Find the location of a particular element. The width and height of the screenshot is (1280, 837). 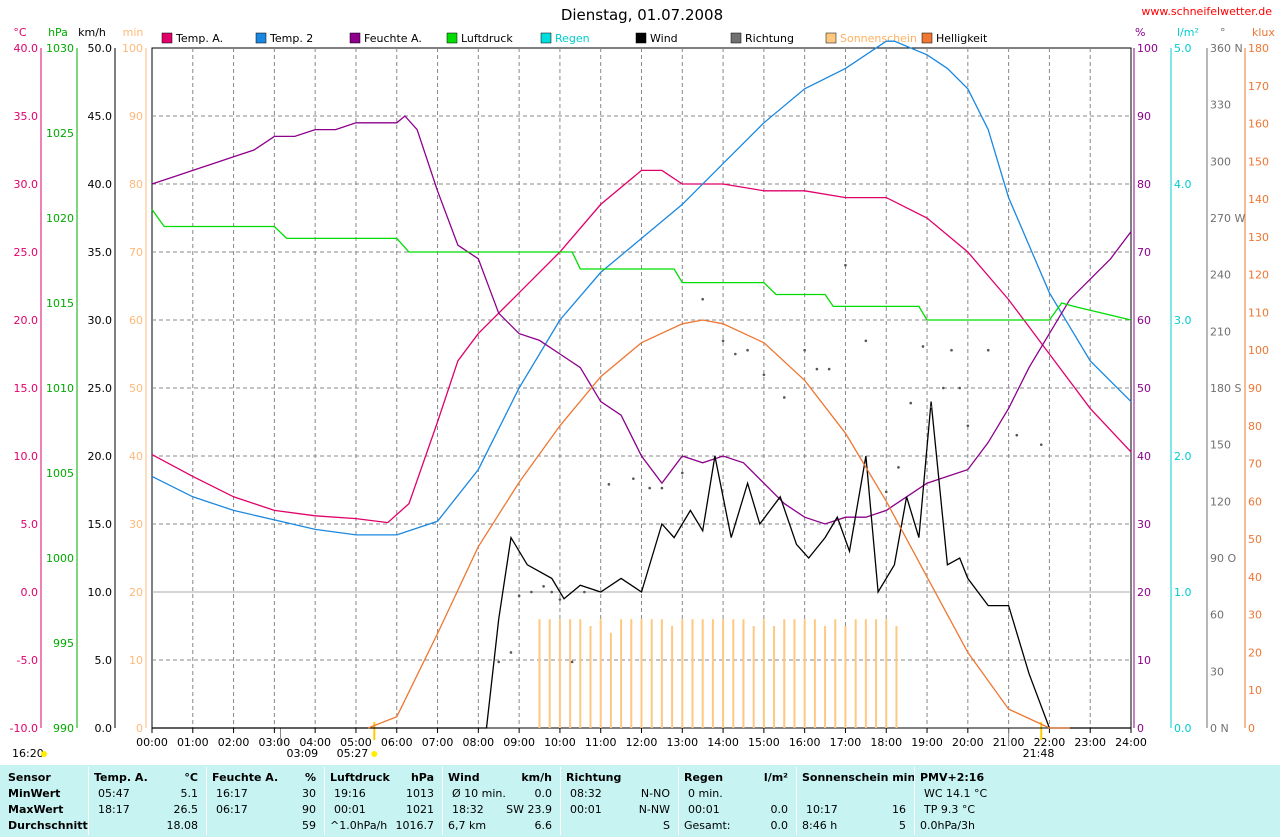

axis-tick-brightness: 110 is located at coordinates (1258, 312).